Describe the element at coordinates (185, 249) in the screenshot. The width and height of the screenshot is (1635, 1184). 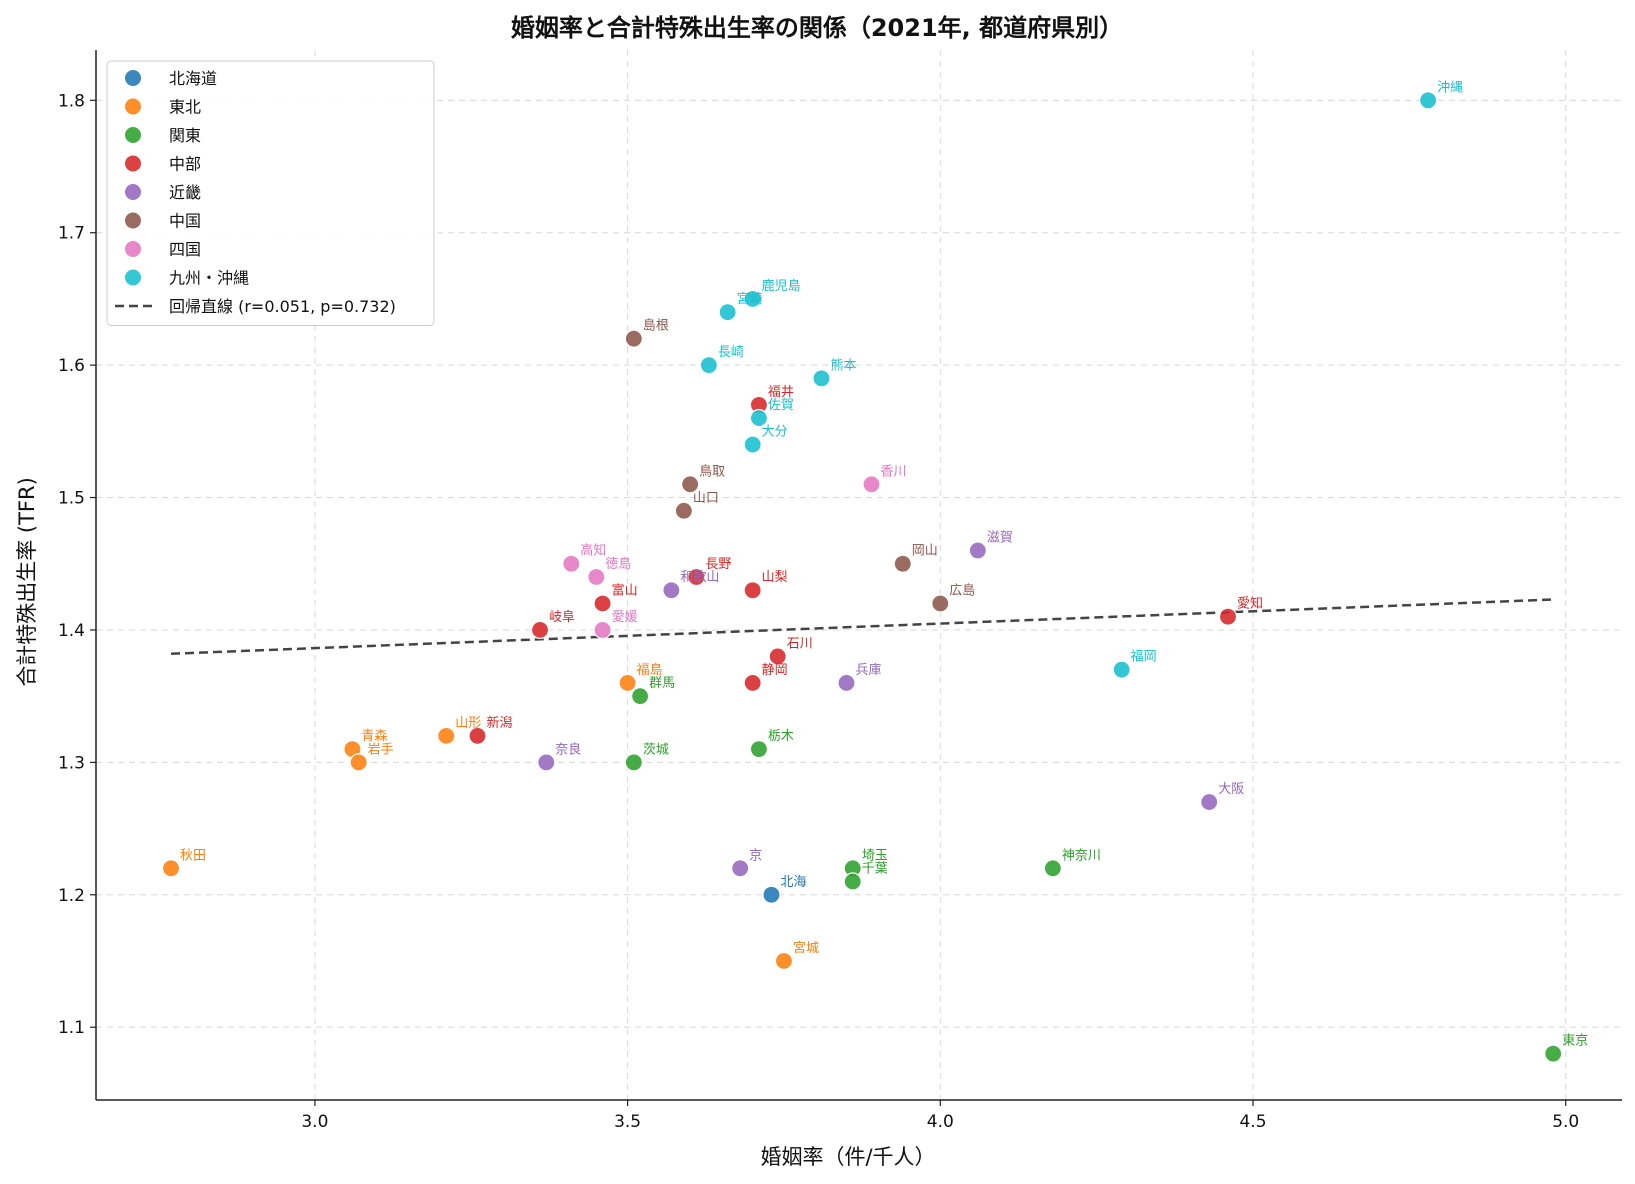
I see `legend-label: 四国` at that location.